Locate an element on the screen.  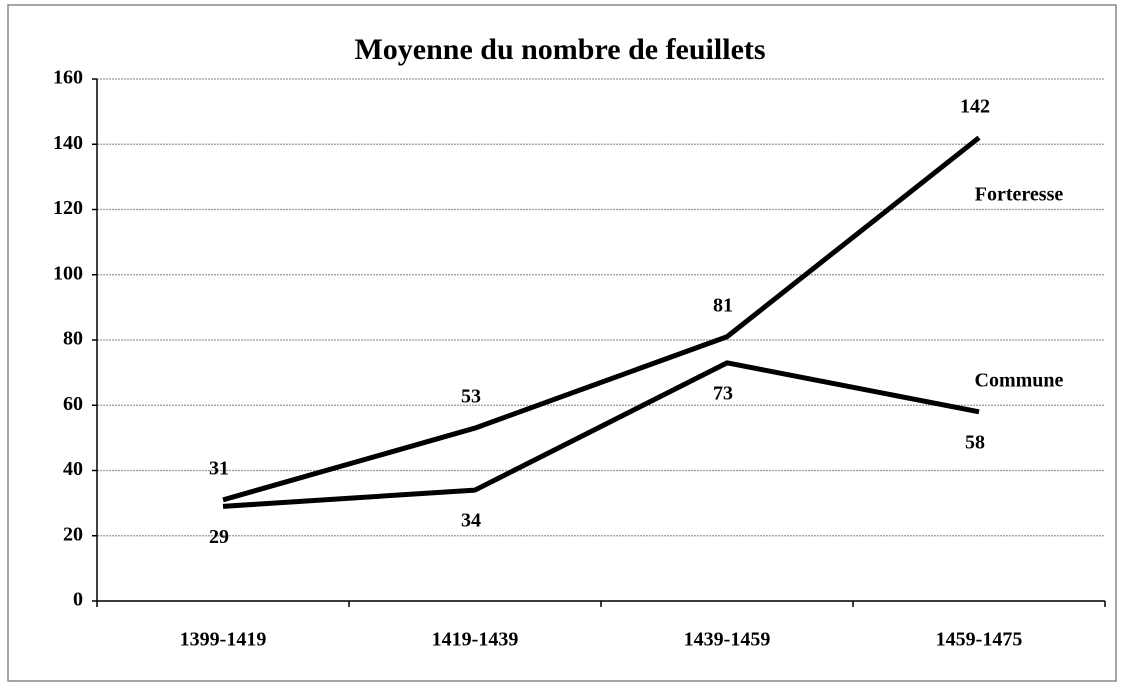
y-tick-label: 120 is located at coordinates (68, 208).